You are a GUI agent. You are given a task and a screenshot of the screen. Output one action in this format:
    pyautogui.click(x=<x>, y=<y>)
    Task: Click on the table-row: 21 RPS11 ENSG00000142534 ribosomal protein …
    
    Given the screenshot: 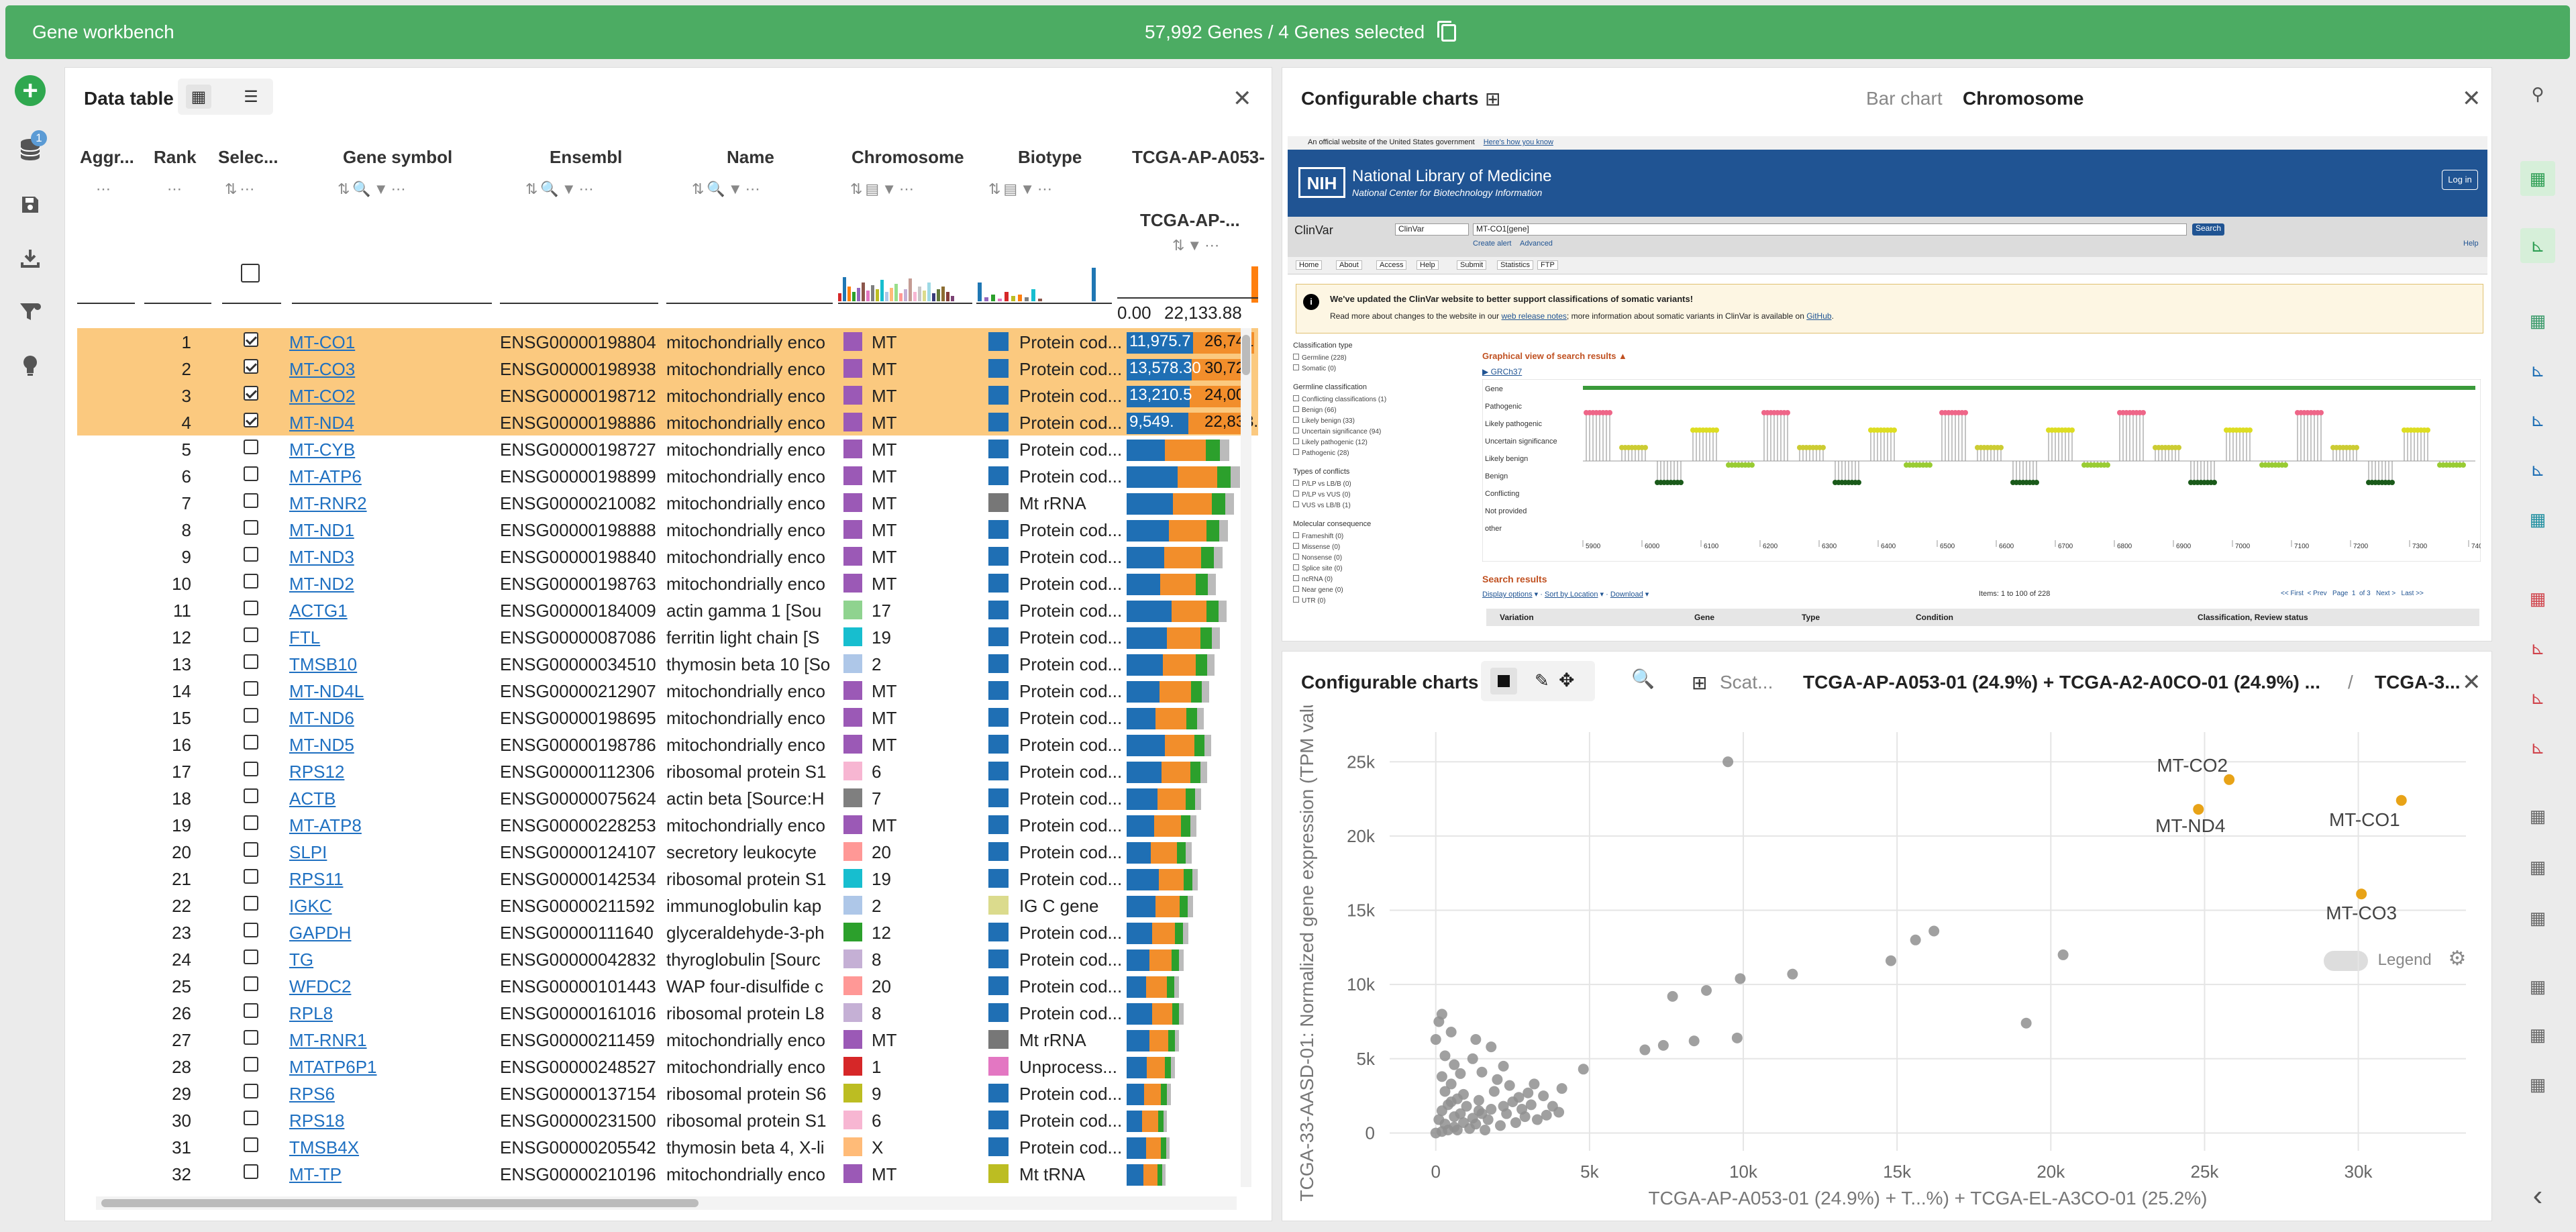 What is the action you would take?
    pyautogui.click(x=667, y=878)
    